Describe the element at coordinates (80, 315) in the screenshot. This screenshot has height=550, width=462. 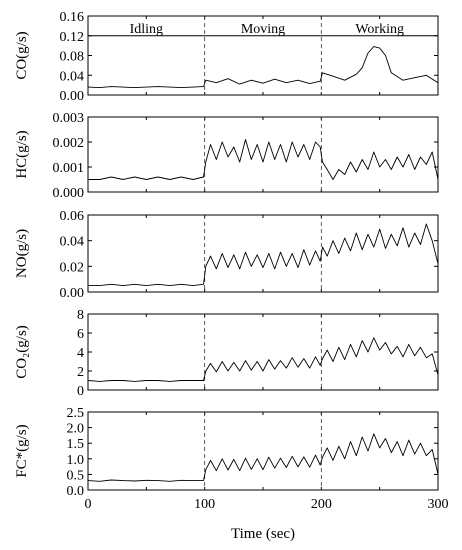
I see `y-tick-label: 8` at that location.